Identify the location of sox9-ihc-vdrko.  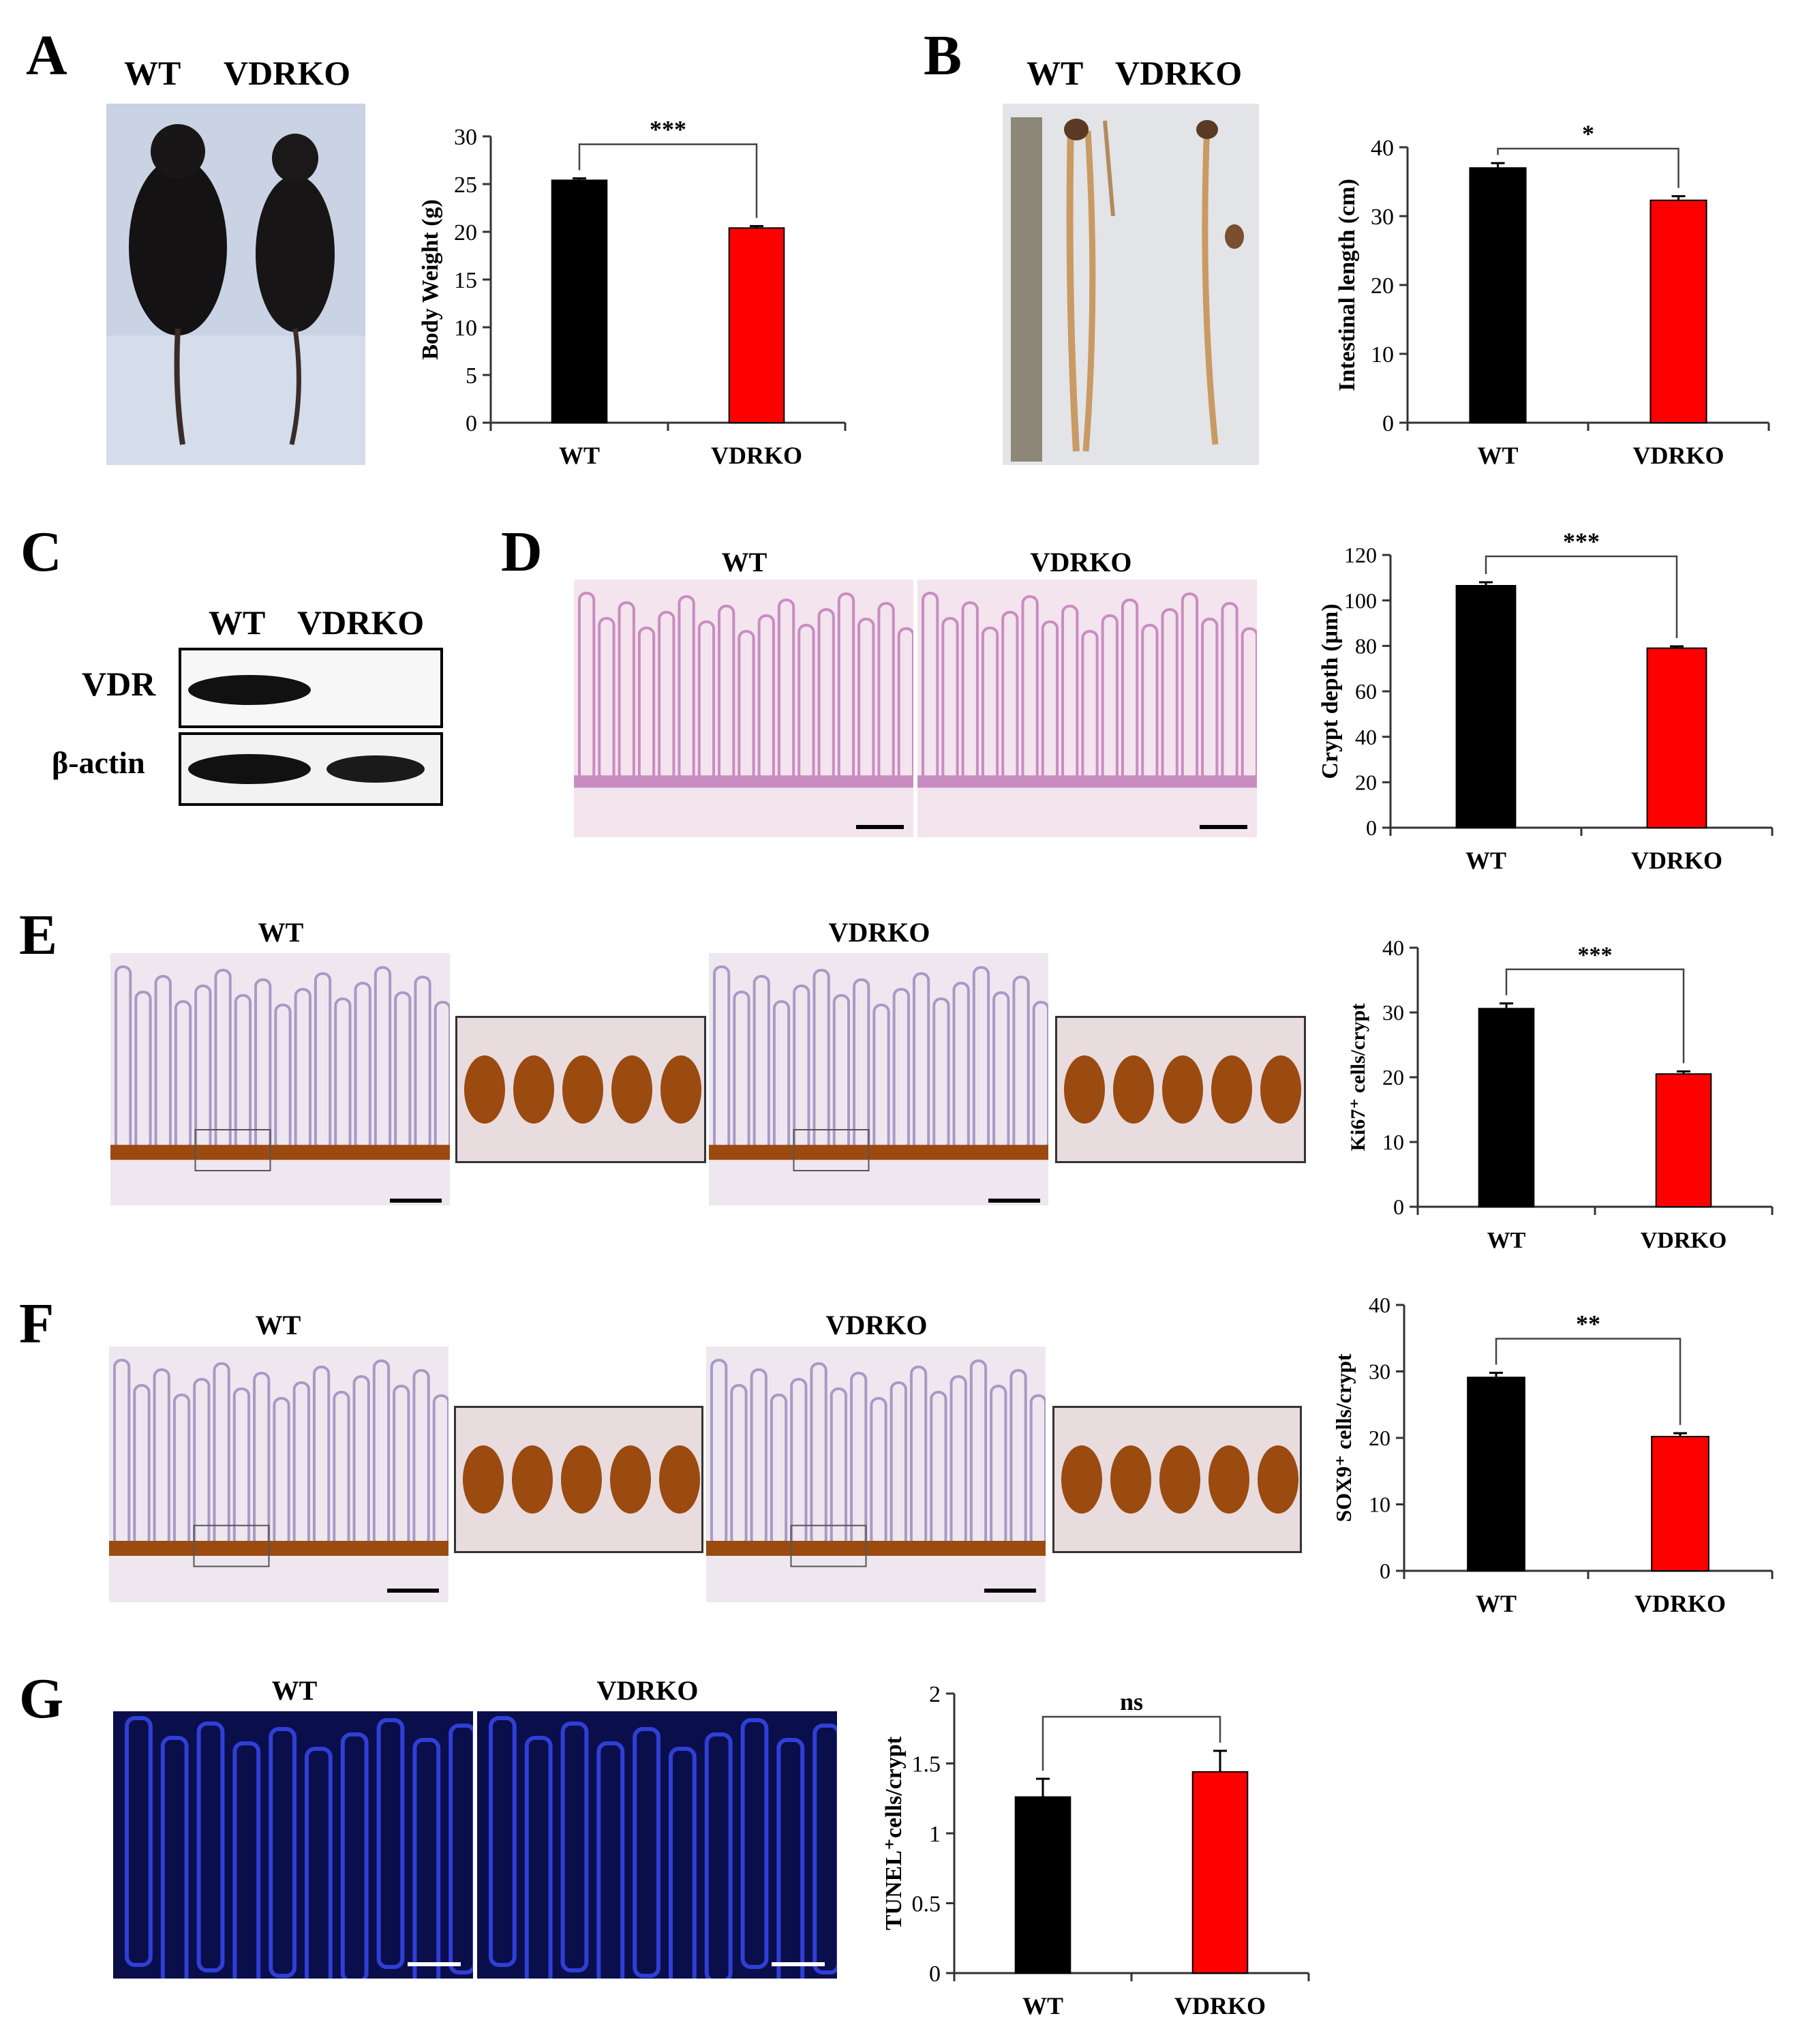
(876, 1474).